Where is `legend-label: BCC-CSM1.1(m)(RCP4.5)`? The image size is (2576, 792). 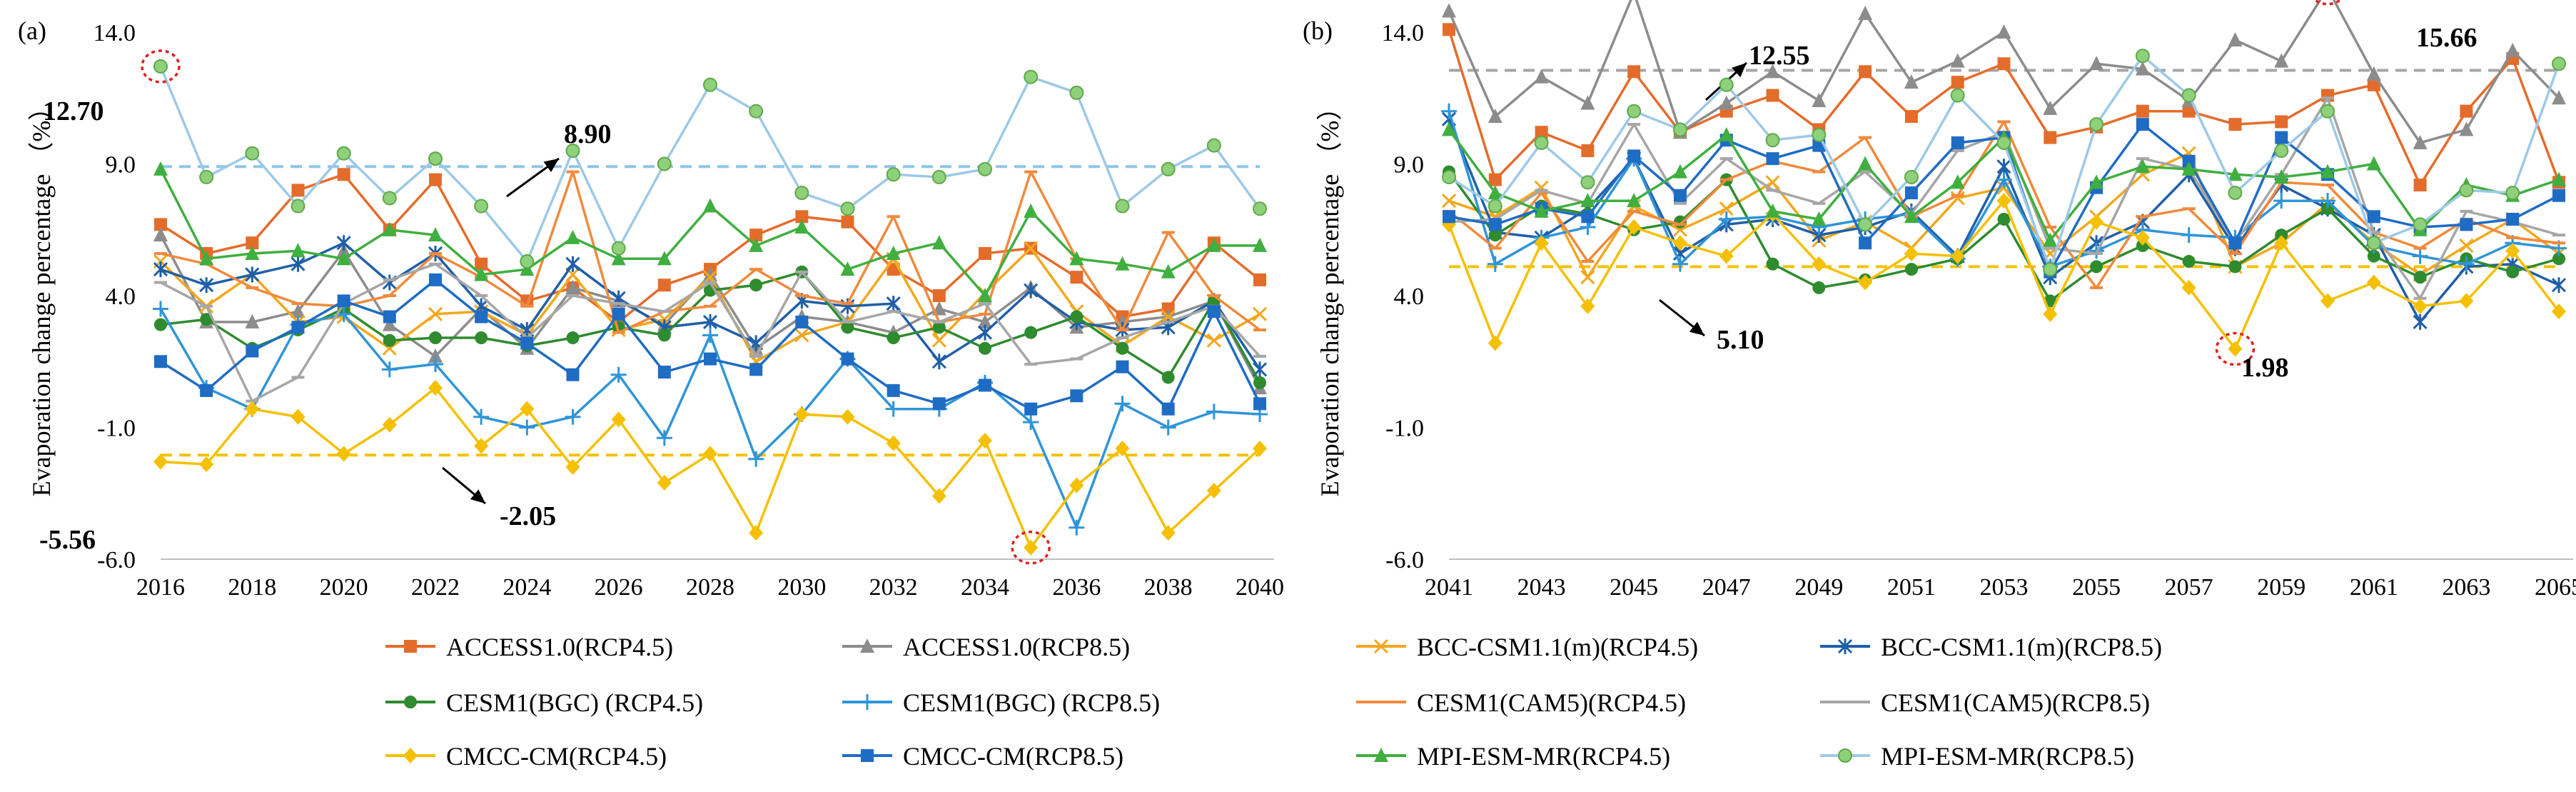 legend-label: BCC-CSM1.1(m)(RCP4.5) is located at coordinates (1557, 647).